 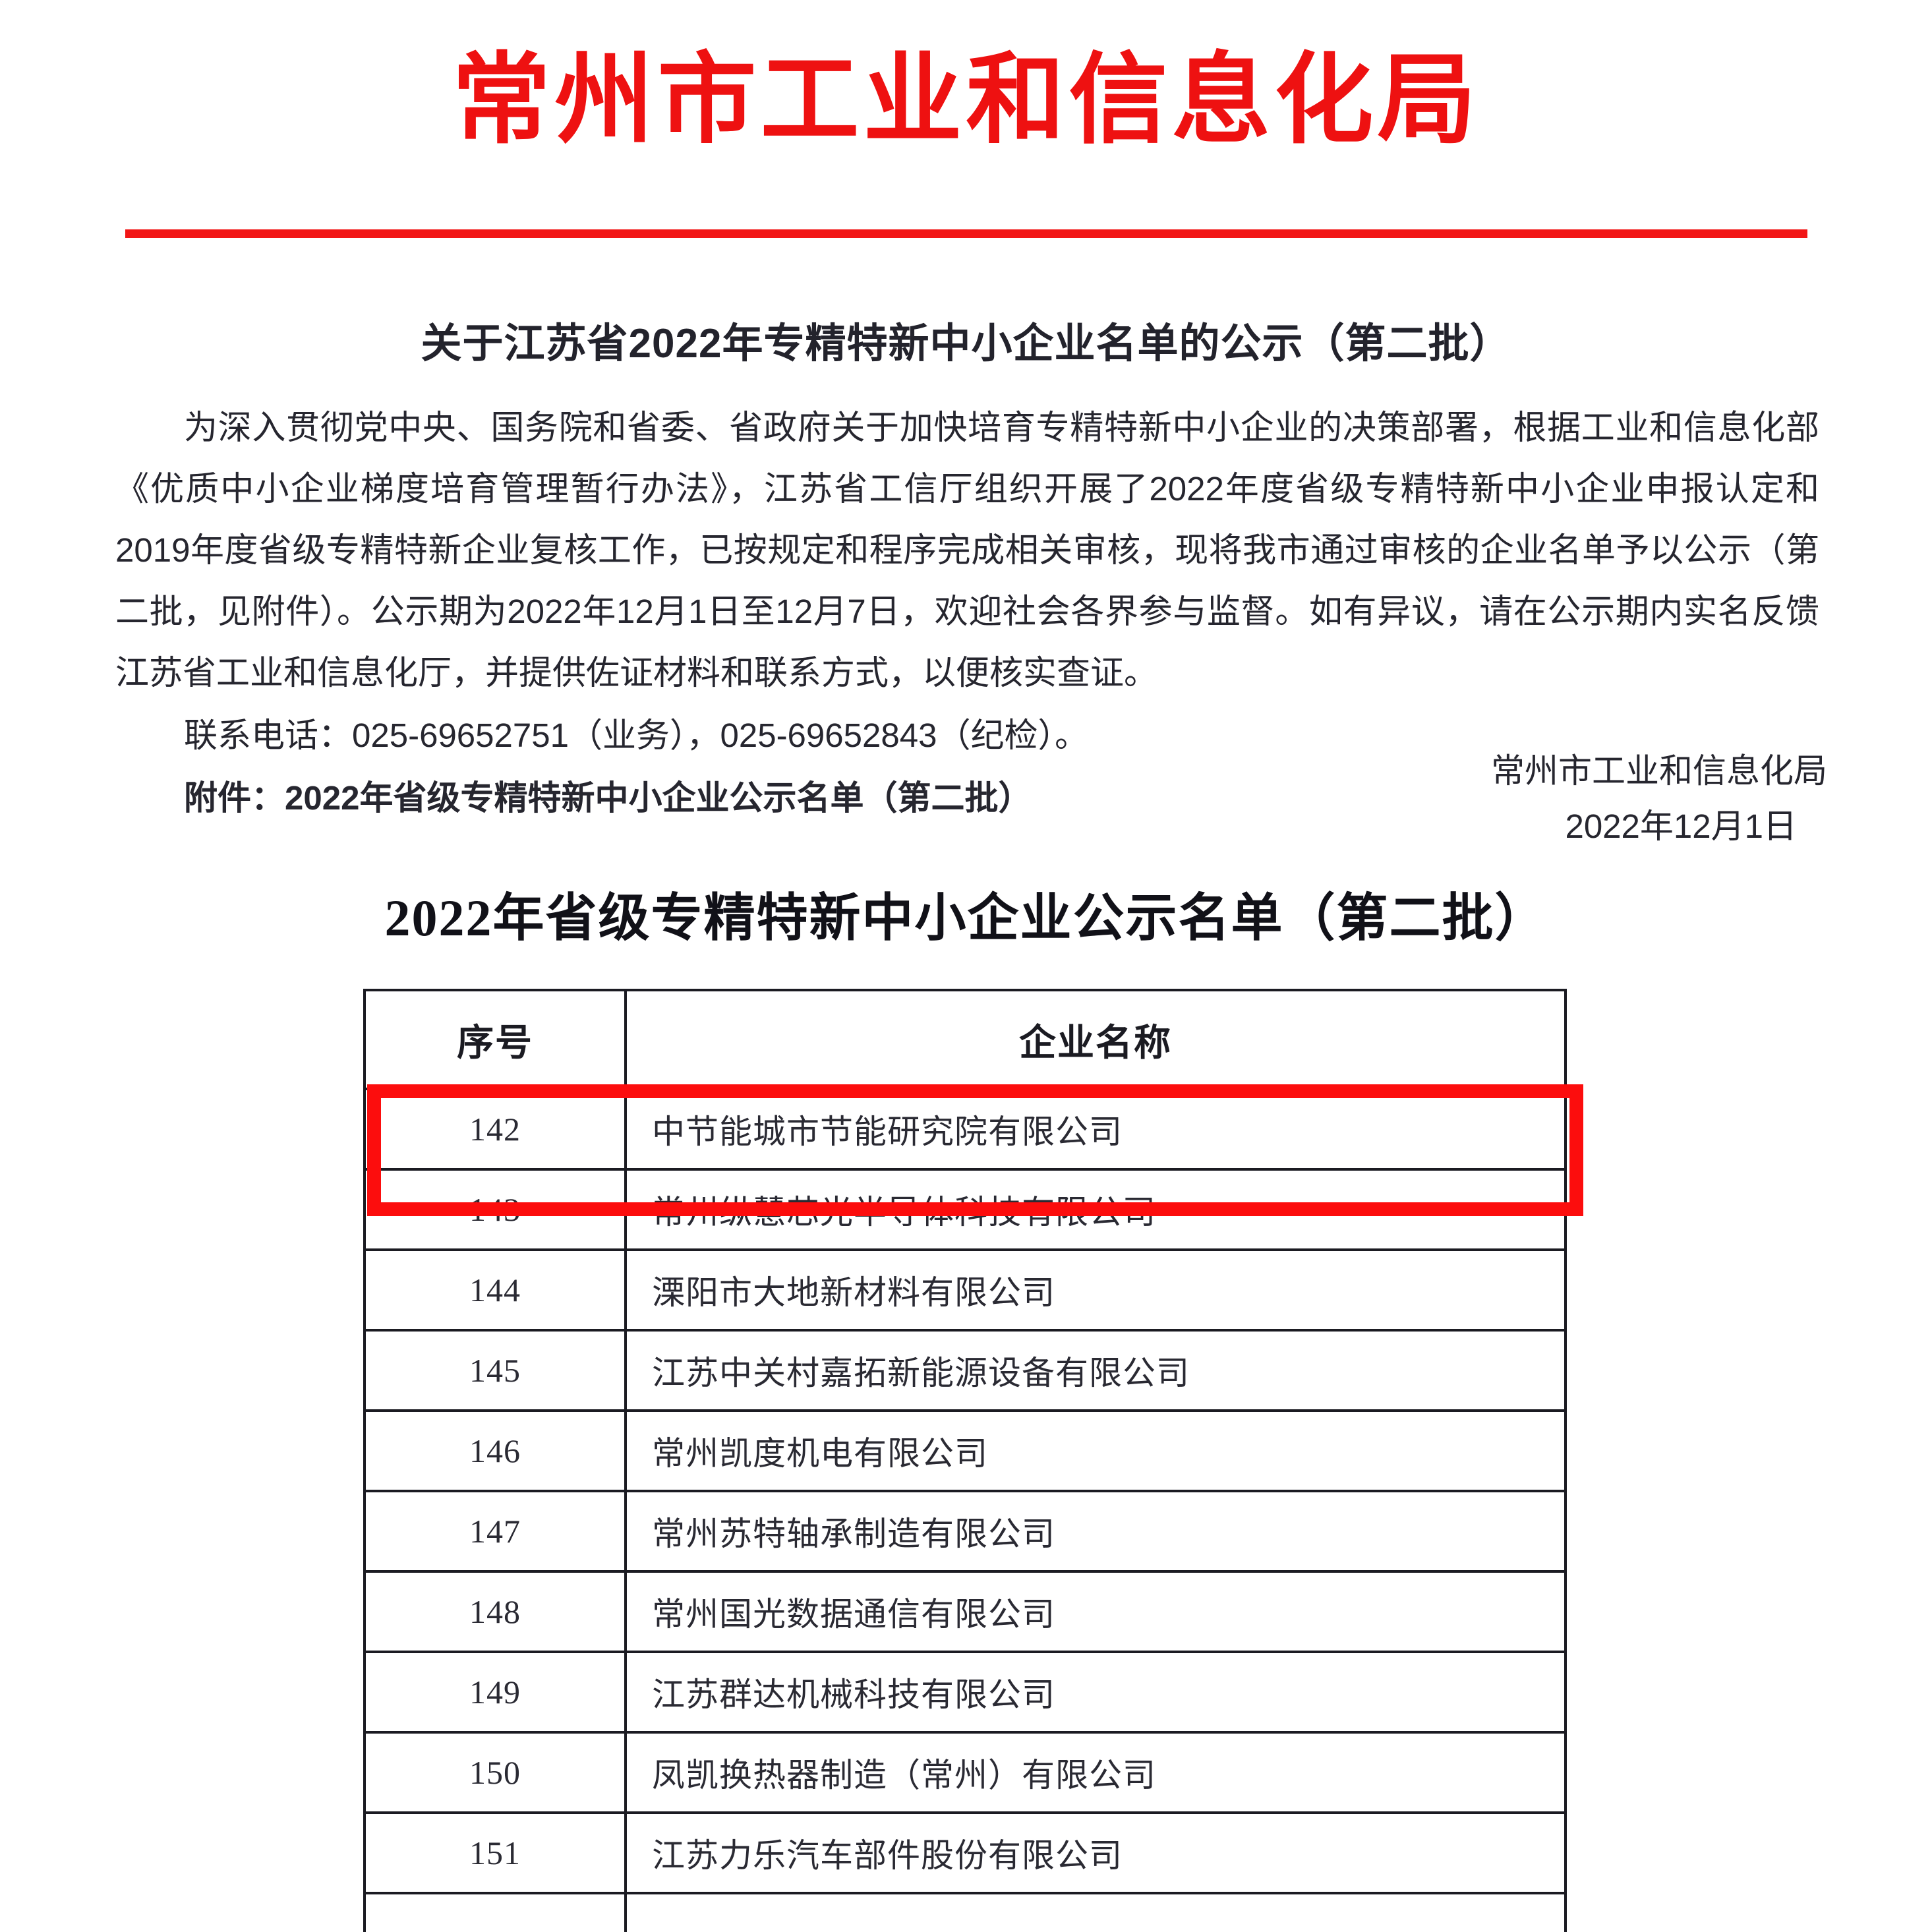 I want to click on cell-index: 148, so click(x=495, y=1611).